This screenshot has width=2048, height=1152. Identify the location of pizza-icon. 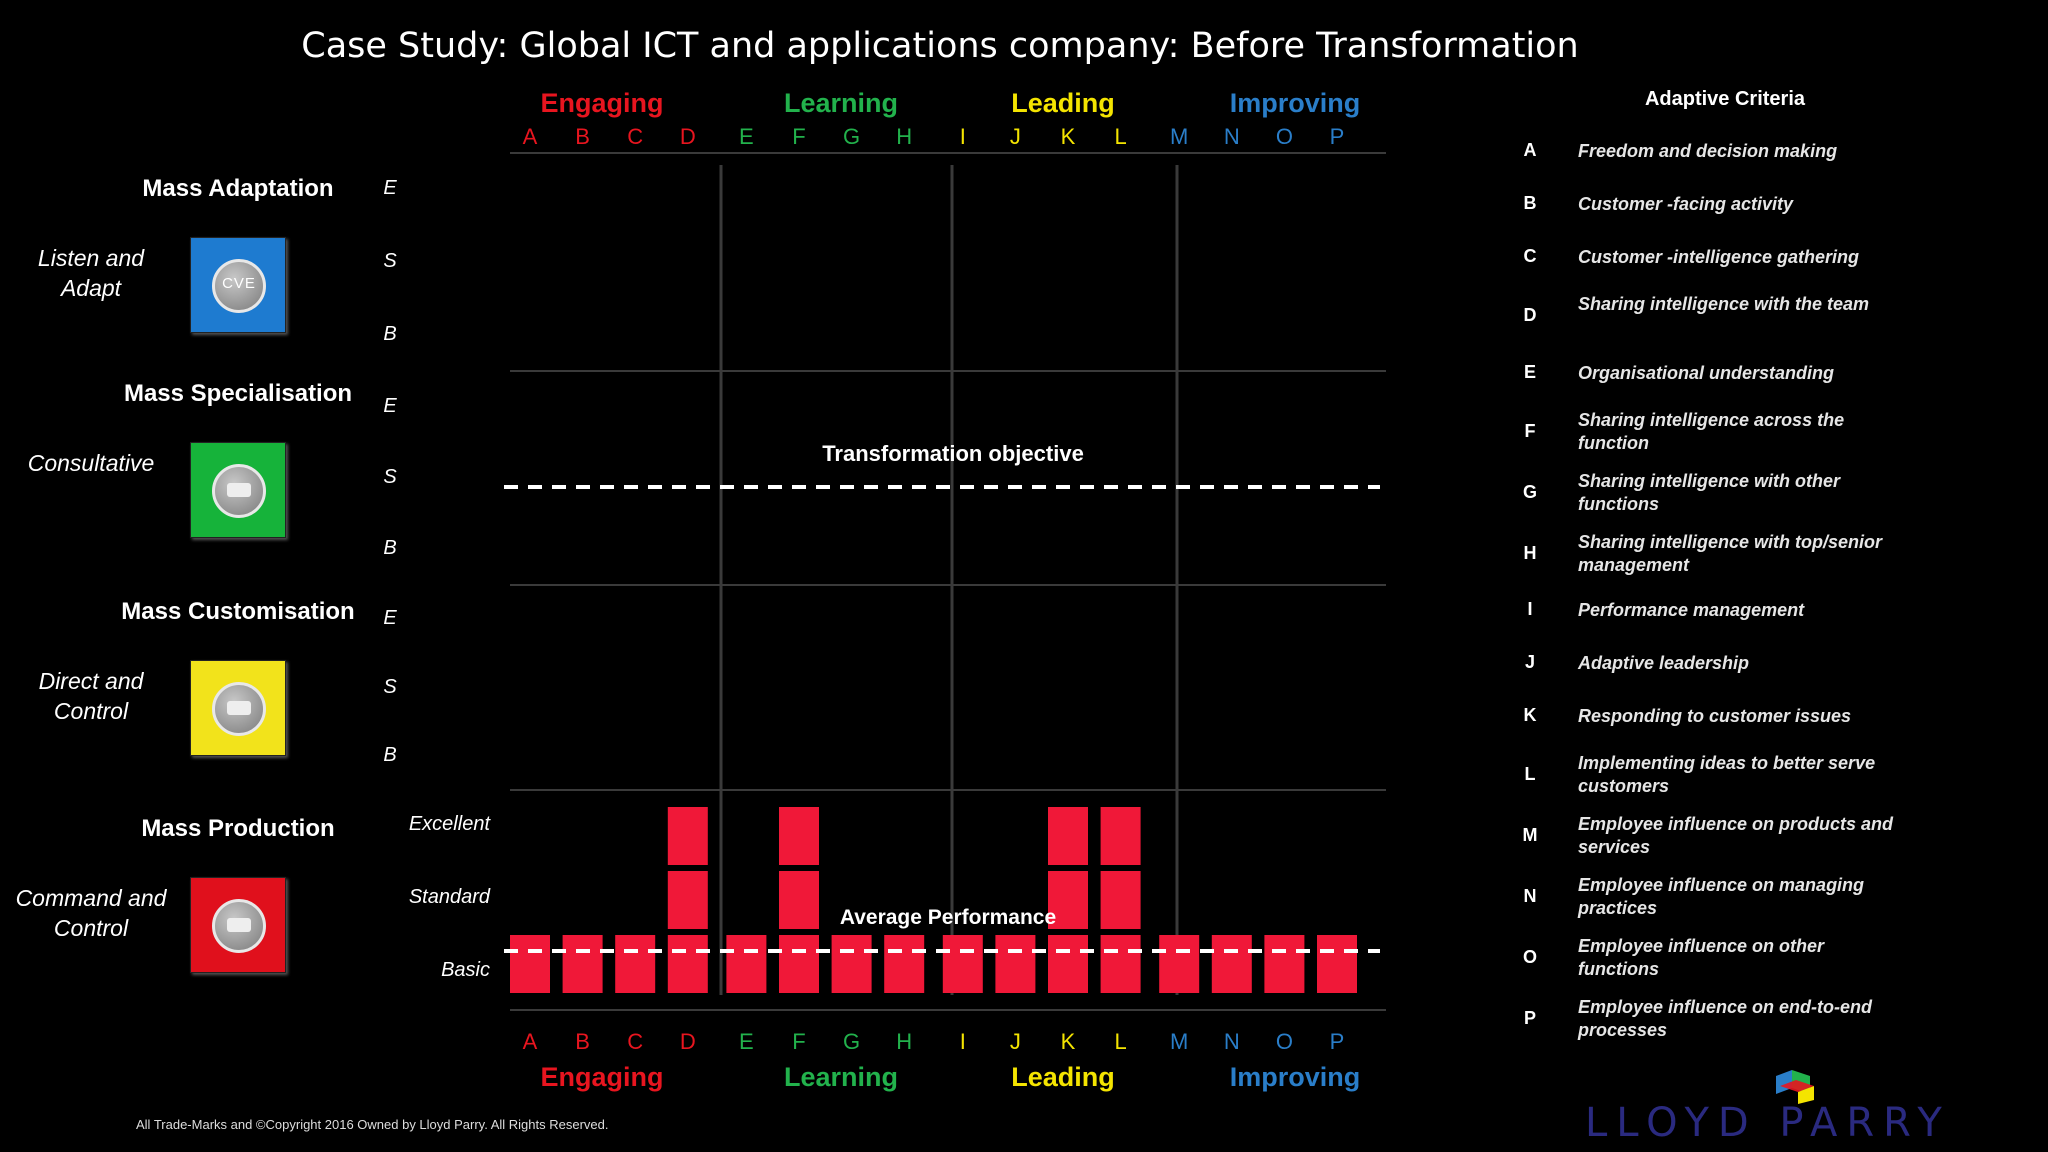
(238, 708).